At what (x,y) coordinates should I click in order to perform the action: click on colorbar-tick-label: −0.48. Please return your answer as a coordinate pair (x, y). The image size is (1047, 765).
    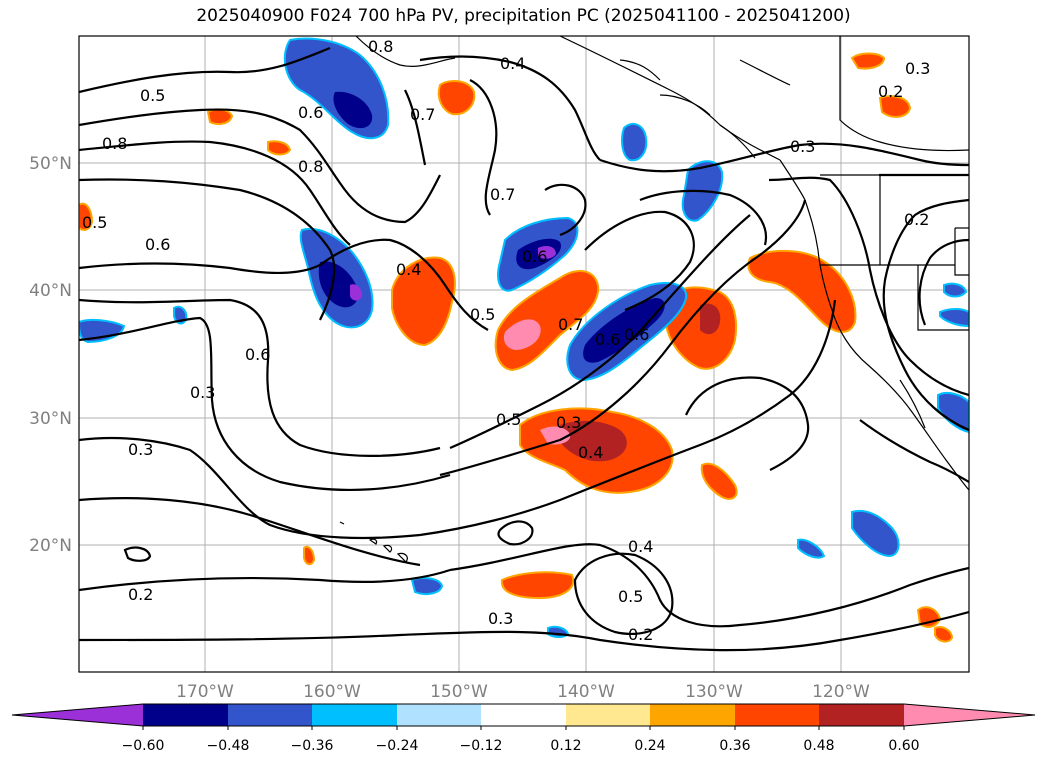
    Looking at the image, I should click on (228, 746).